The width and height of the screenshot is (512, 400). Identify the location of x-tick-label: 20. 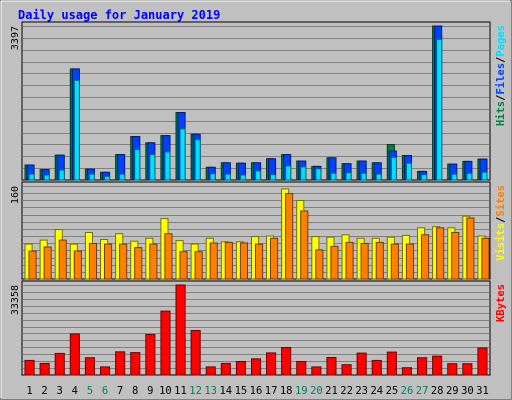
(316, 391).